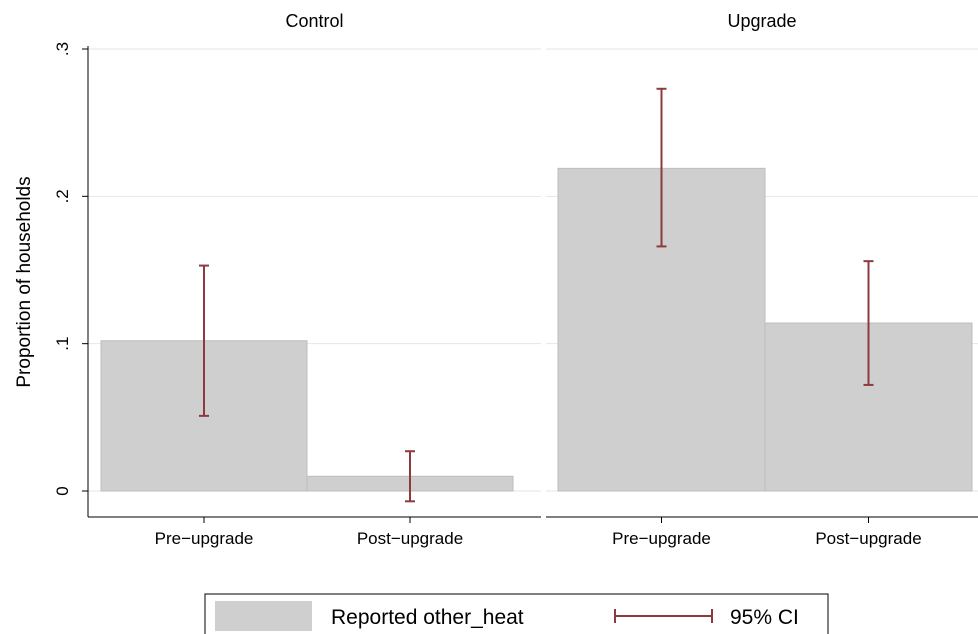 Image resolution: width=978 pixels, height=634 pixels. I want to click on legend-swatch-bar, so click(263, 616).